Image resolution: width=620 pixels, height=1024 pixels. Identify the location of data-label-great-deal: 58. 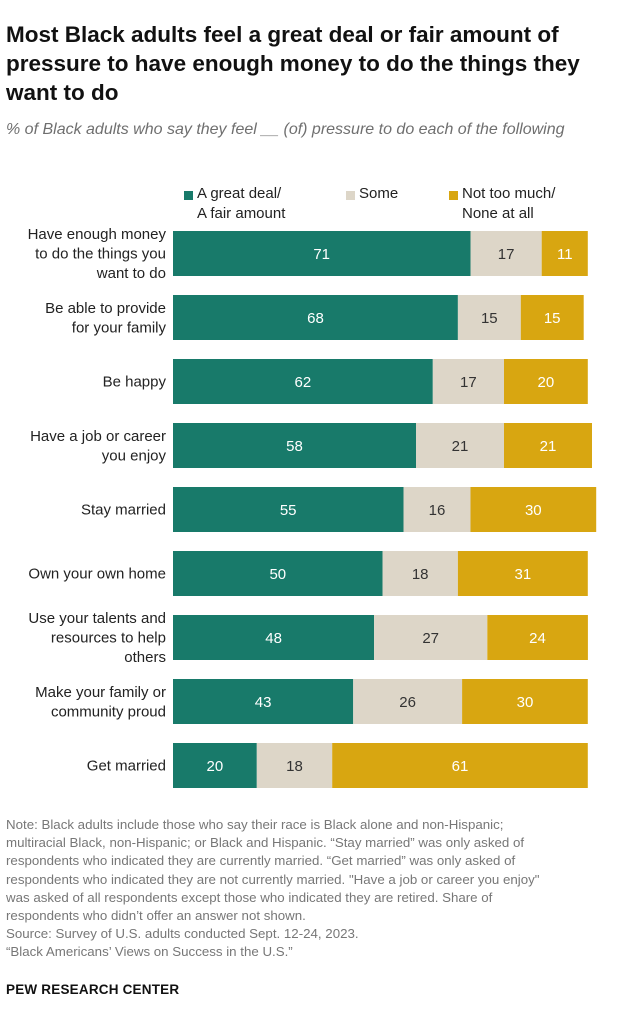
(294, 446).